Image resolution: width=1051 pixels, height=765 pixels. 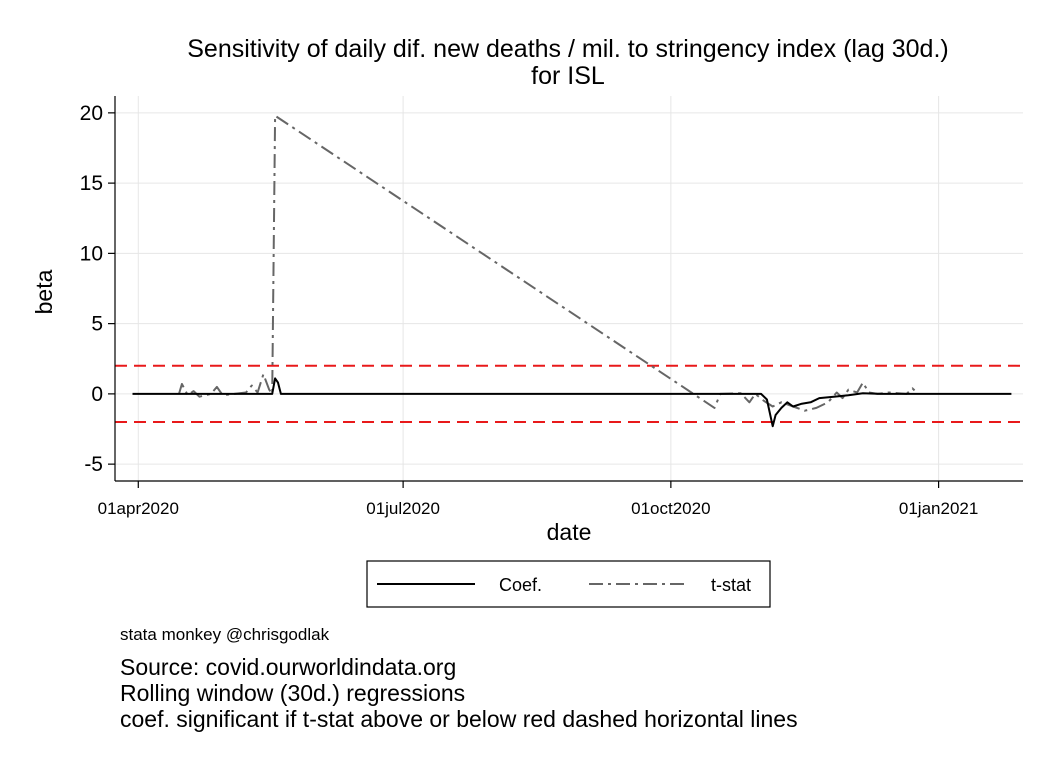 I want to click on y-axis-label: beta, so click(x=44, y=291).